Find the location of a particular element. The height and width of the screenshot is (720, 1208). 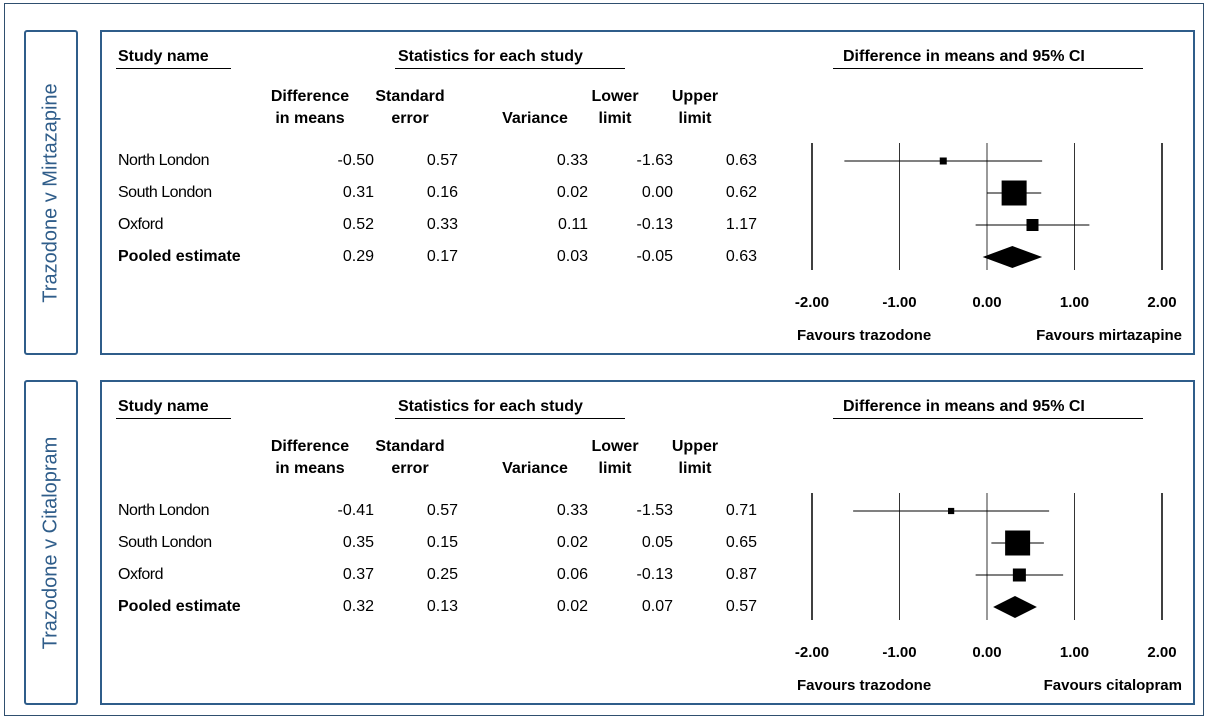

se-cell: 0.15 is located at coordinates (442, 542).